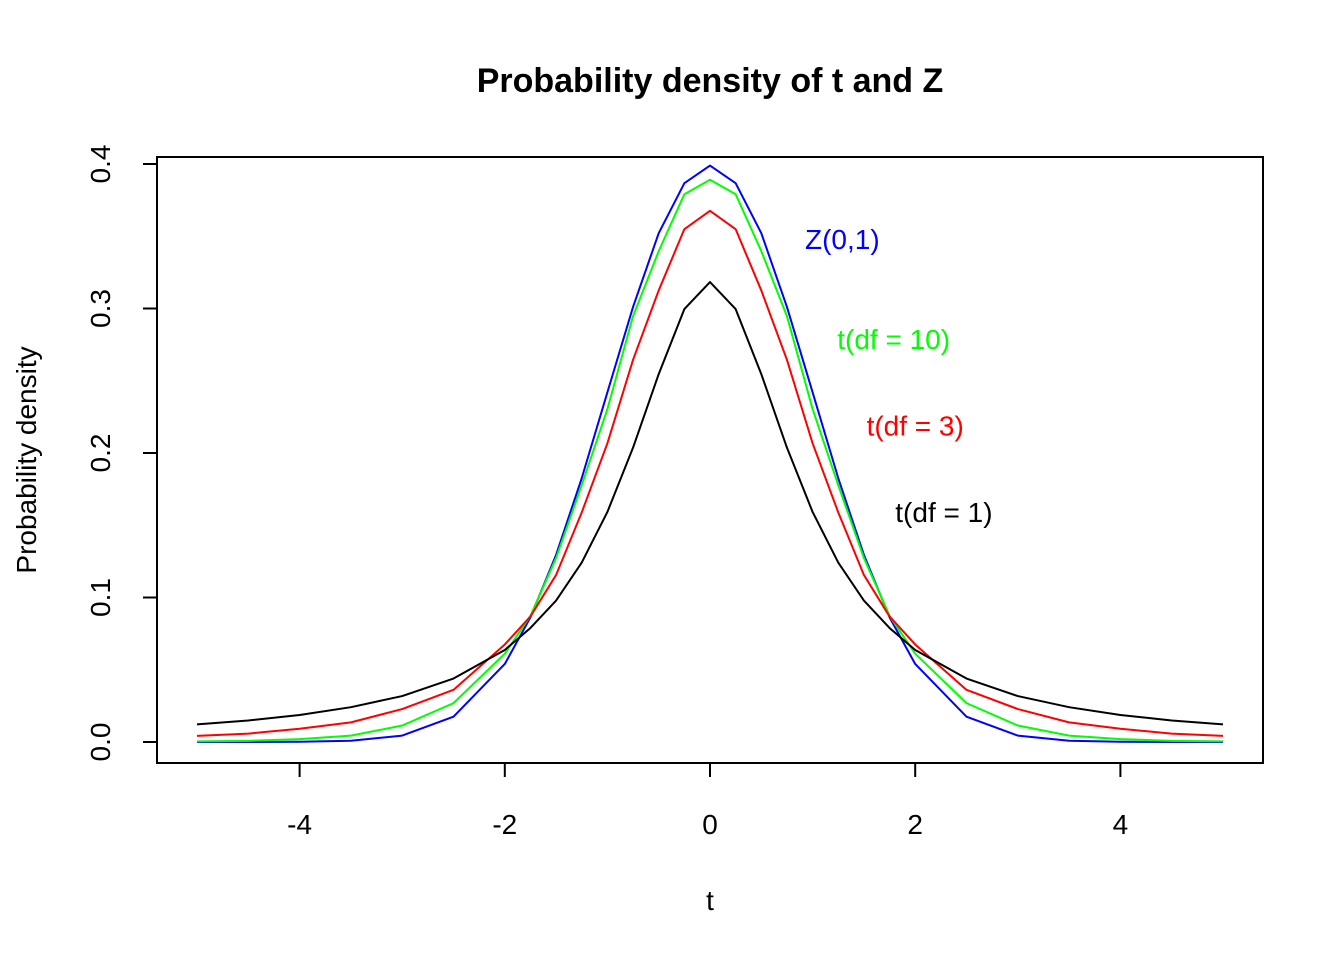 The image size is (1344, 960). I want to click on series-annotation-3: t(df = 1), so click(943, 512).